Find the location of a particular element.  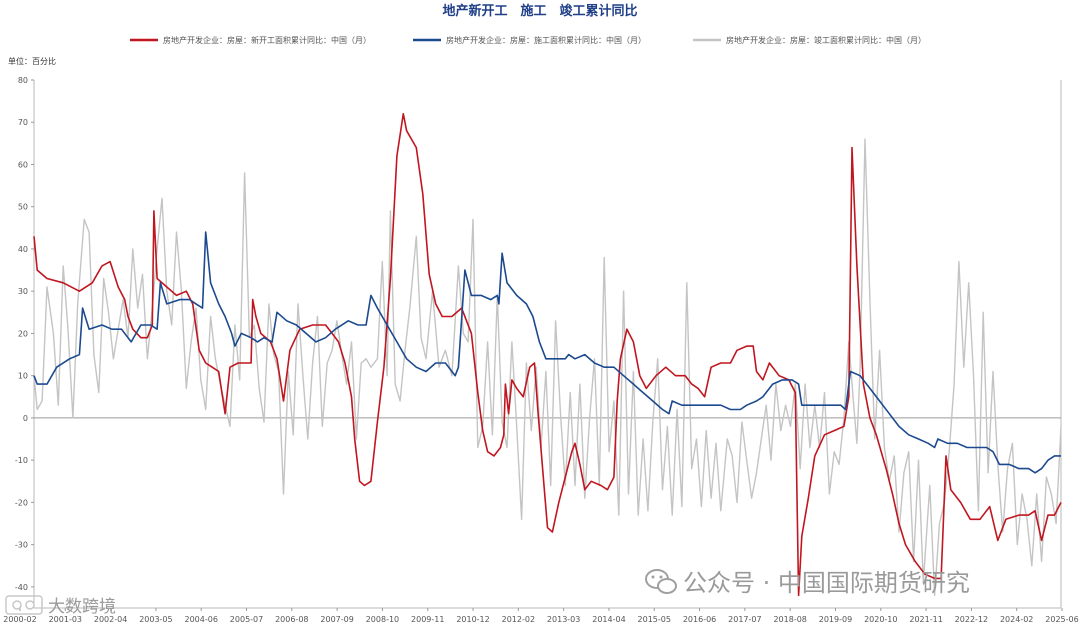

x-tick-label: 2003-05 is located at coordinates (155, 619).